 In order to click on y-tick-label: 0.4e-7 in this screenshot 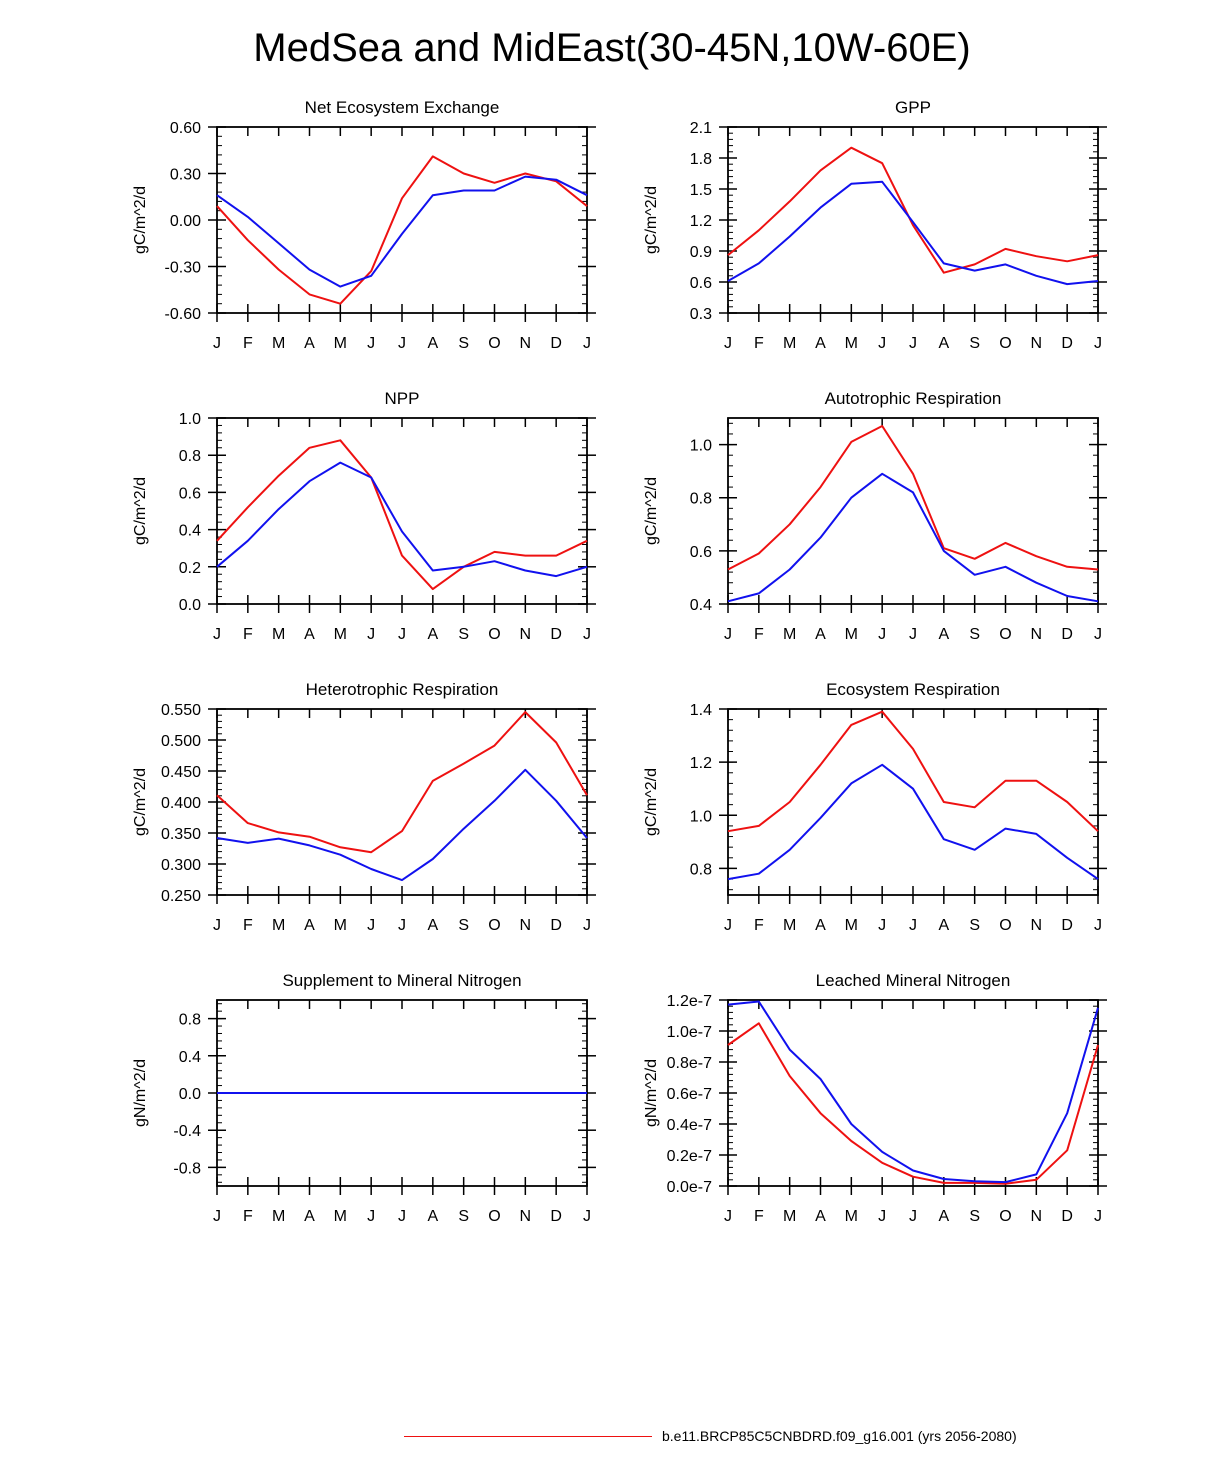, I will do `click(689, 1125)`.